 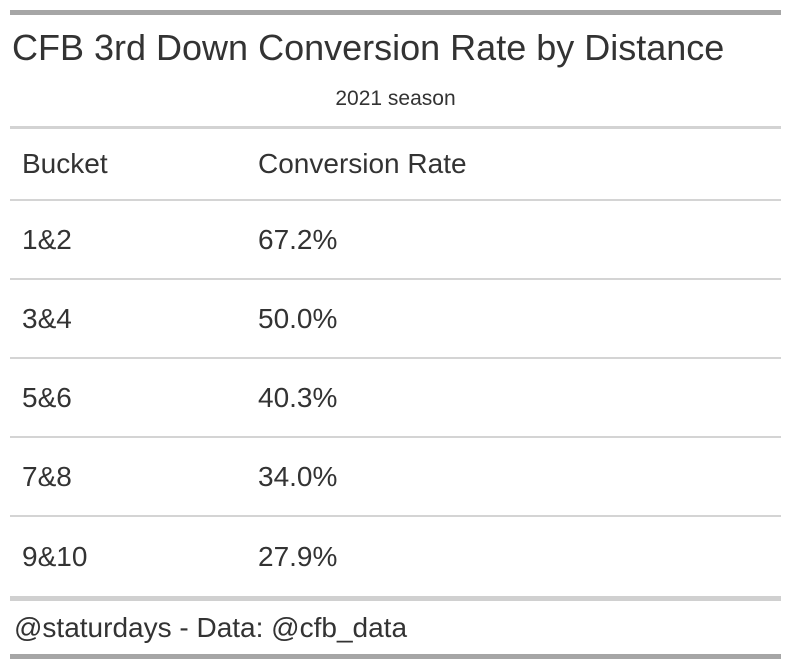 What do you see at coordinates (395, 656) in the screenshot?
I see `bottom-accent-bar` at bounding box center [395, 656].